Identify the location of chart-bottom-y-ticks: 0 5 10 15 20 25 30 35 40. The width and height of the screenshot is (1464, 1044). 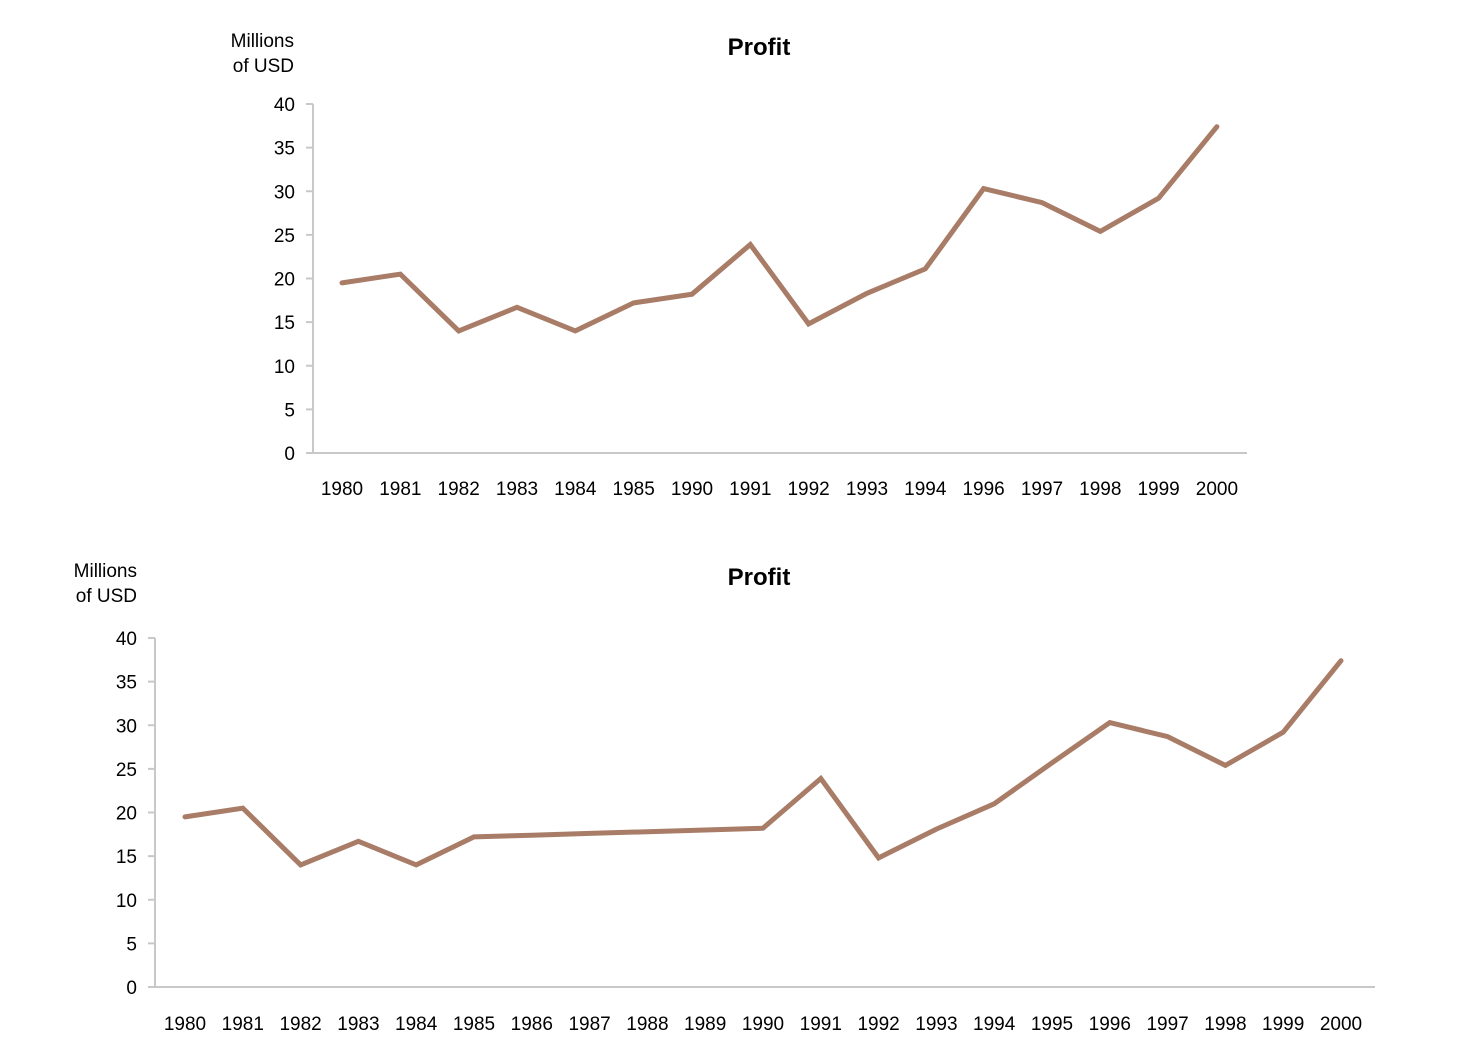
(135, 814).